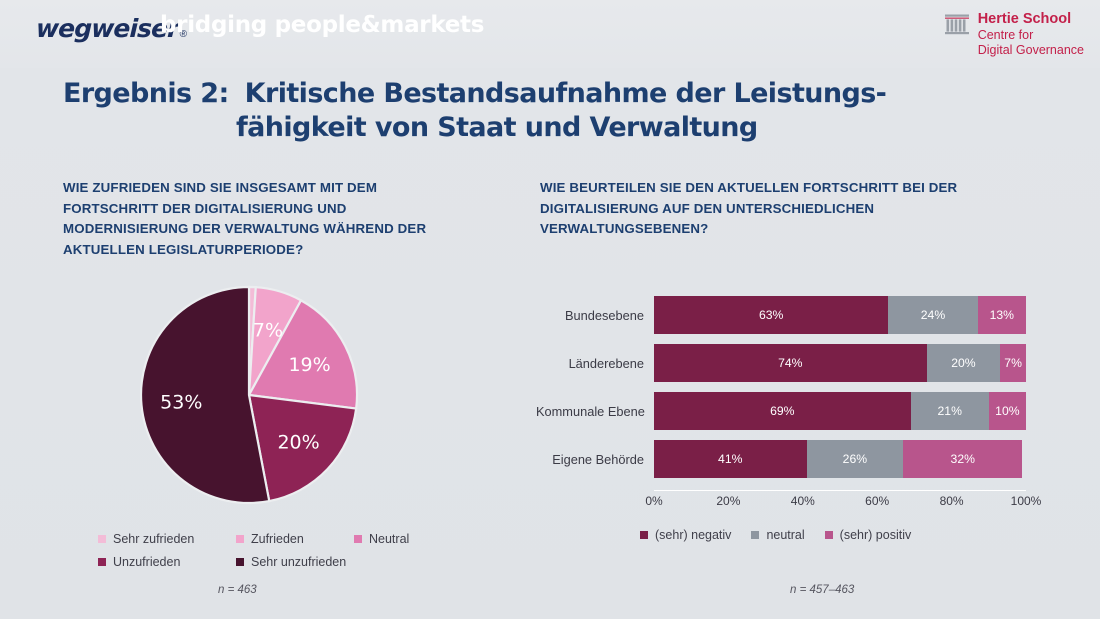 The width and height of the screenshot is (1100, 619). I want to click on bar-segment: 32%, so click(963, 459).